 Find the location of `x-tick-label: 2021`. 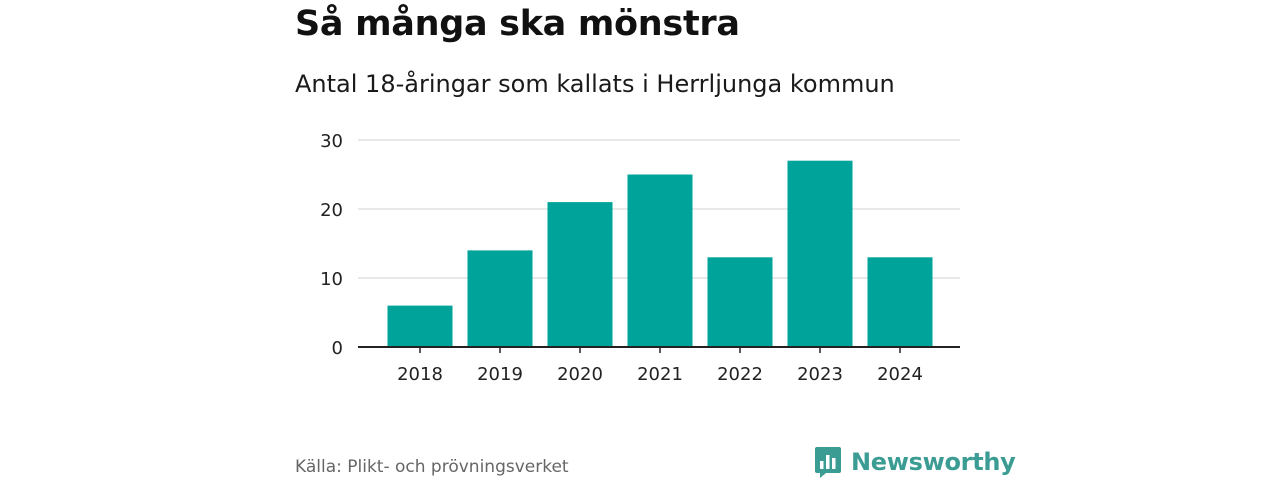

x-tick-label: 2021 is located at coordinates (660, 374).